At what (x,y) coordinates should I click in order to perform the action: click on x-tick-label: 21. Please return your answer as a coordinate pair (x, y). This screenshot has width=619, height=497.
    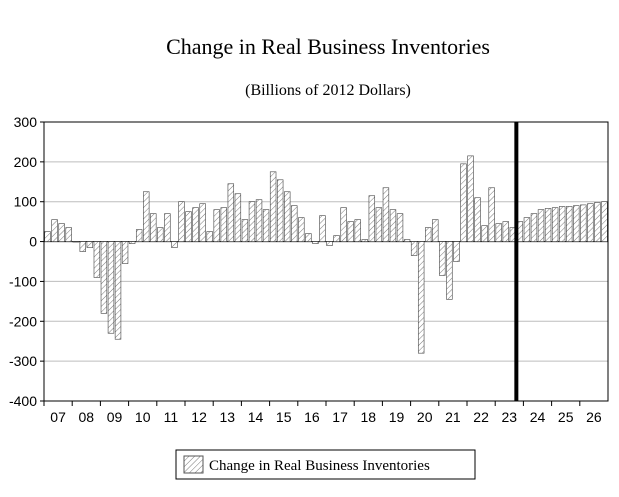
    Looking at the image, I should click on (453, 417).